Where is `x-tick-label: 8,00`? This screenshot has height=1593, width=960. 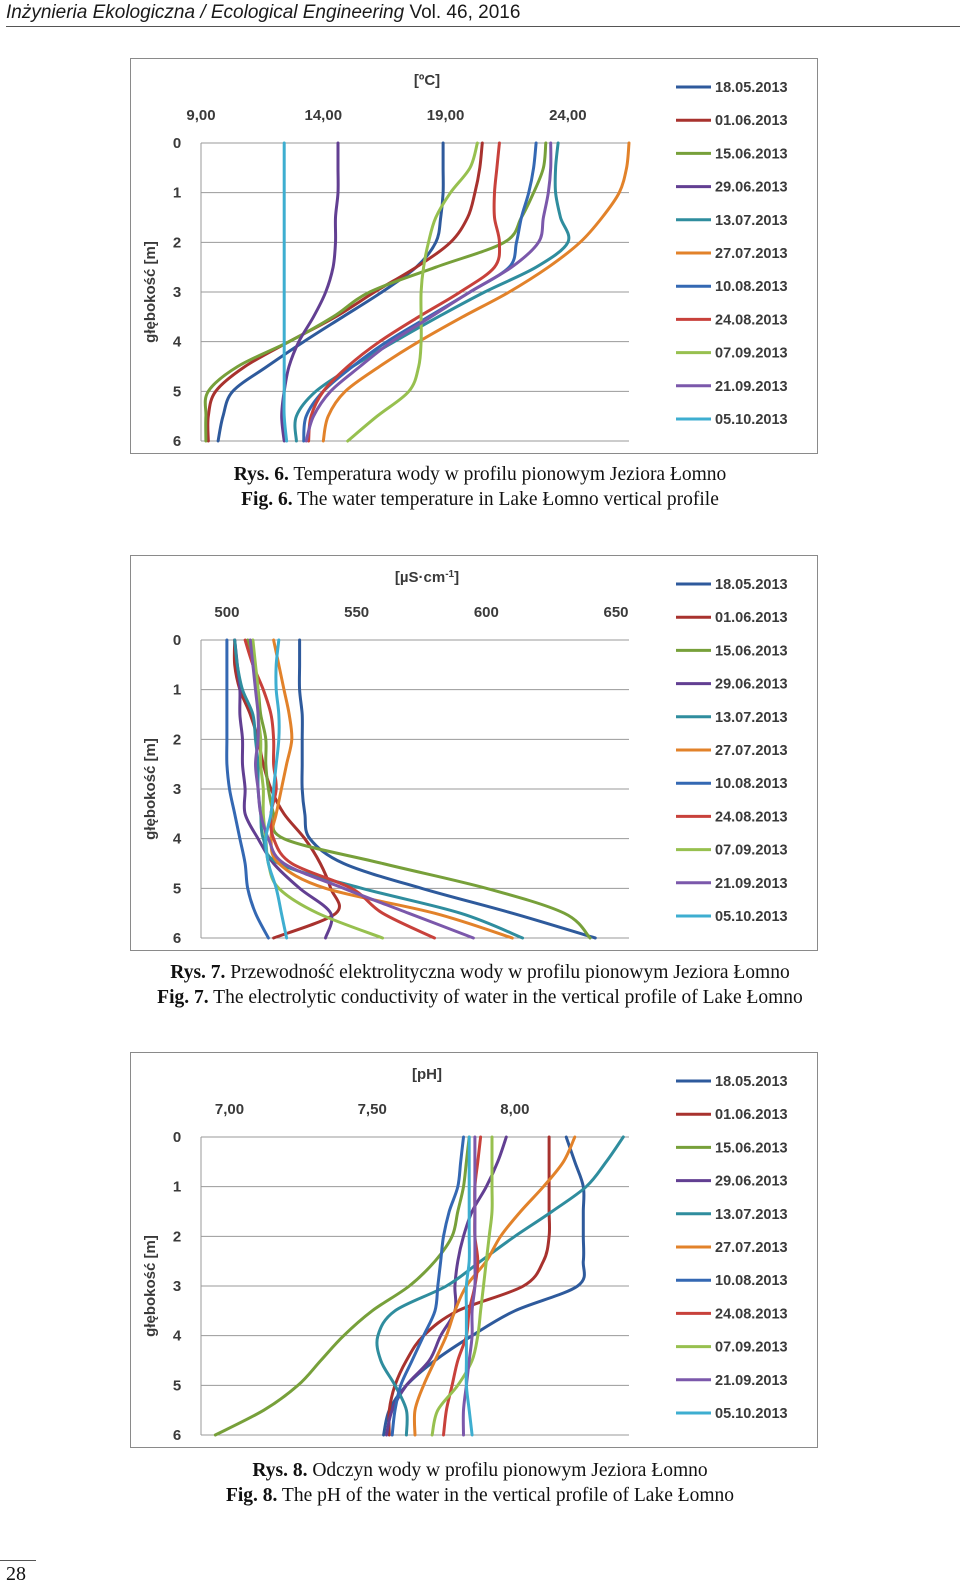
x-tick-label: 8,00 is located at coordinates (514, 1109).